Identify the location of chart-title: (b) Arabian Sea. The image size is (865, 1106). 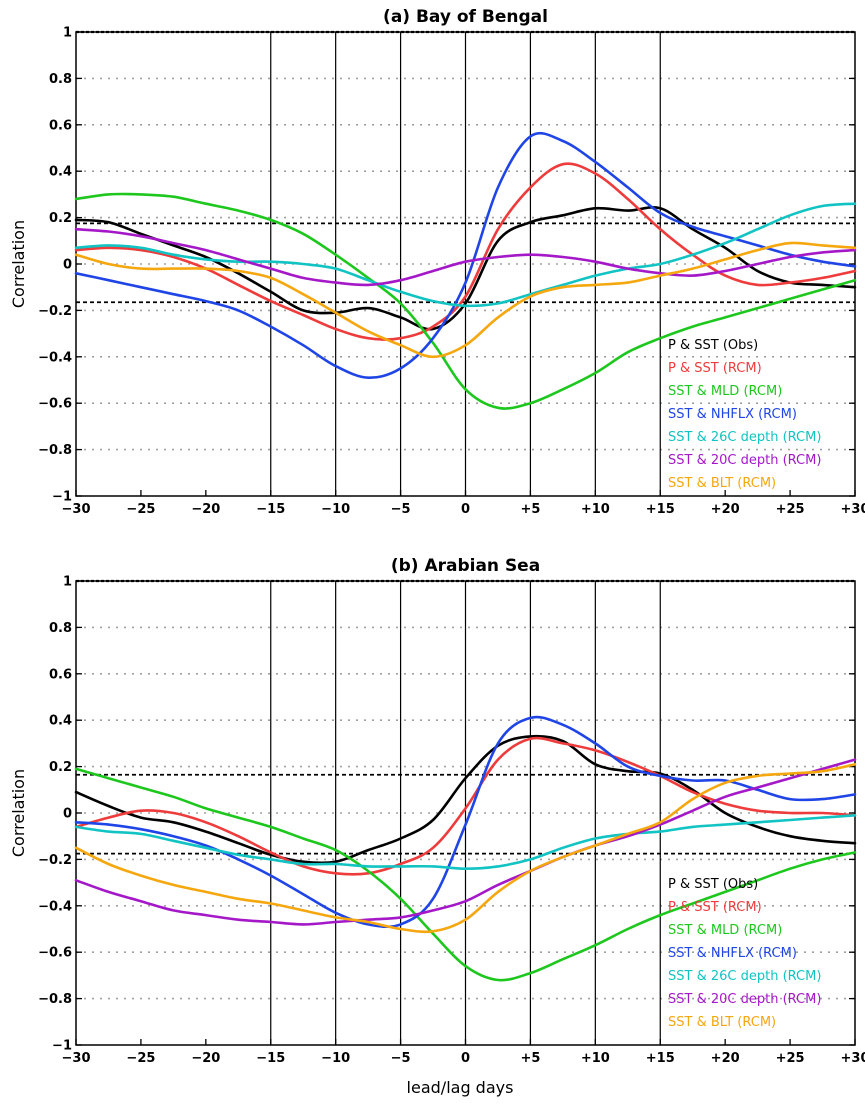
(465, 566).